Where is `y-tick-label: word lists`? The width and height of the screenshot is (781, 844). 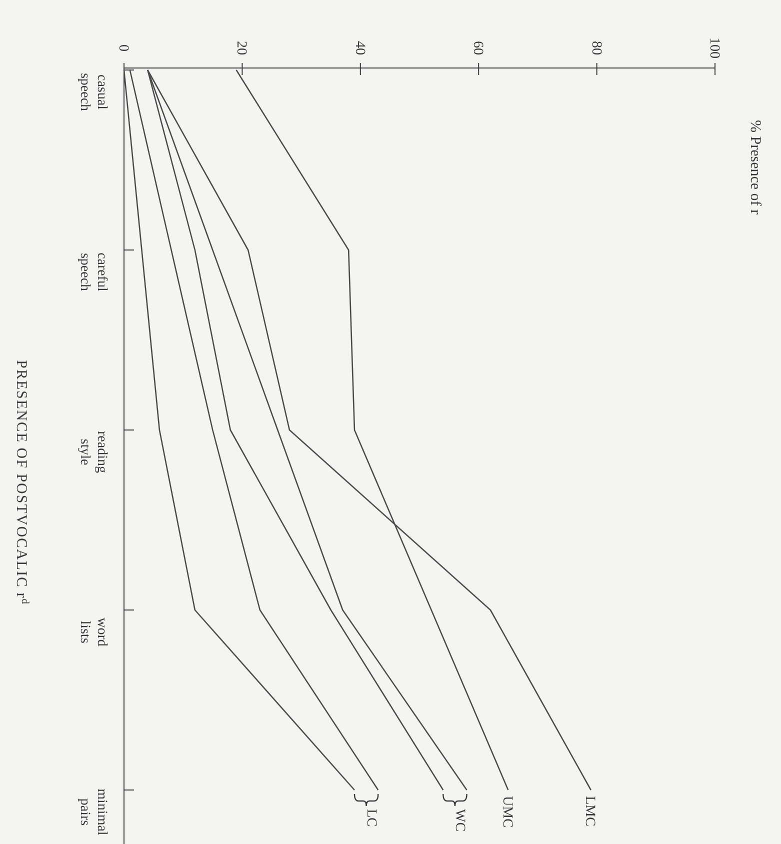
y-tick-label: word lists is located at coordinates (93, 632).